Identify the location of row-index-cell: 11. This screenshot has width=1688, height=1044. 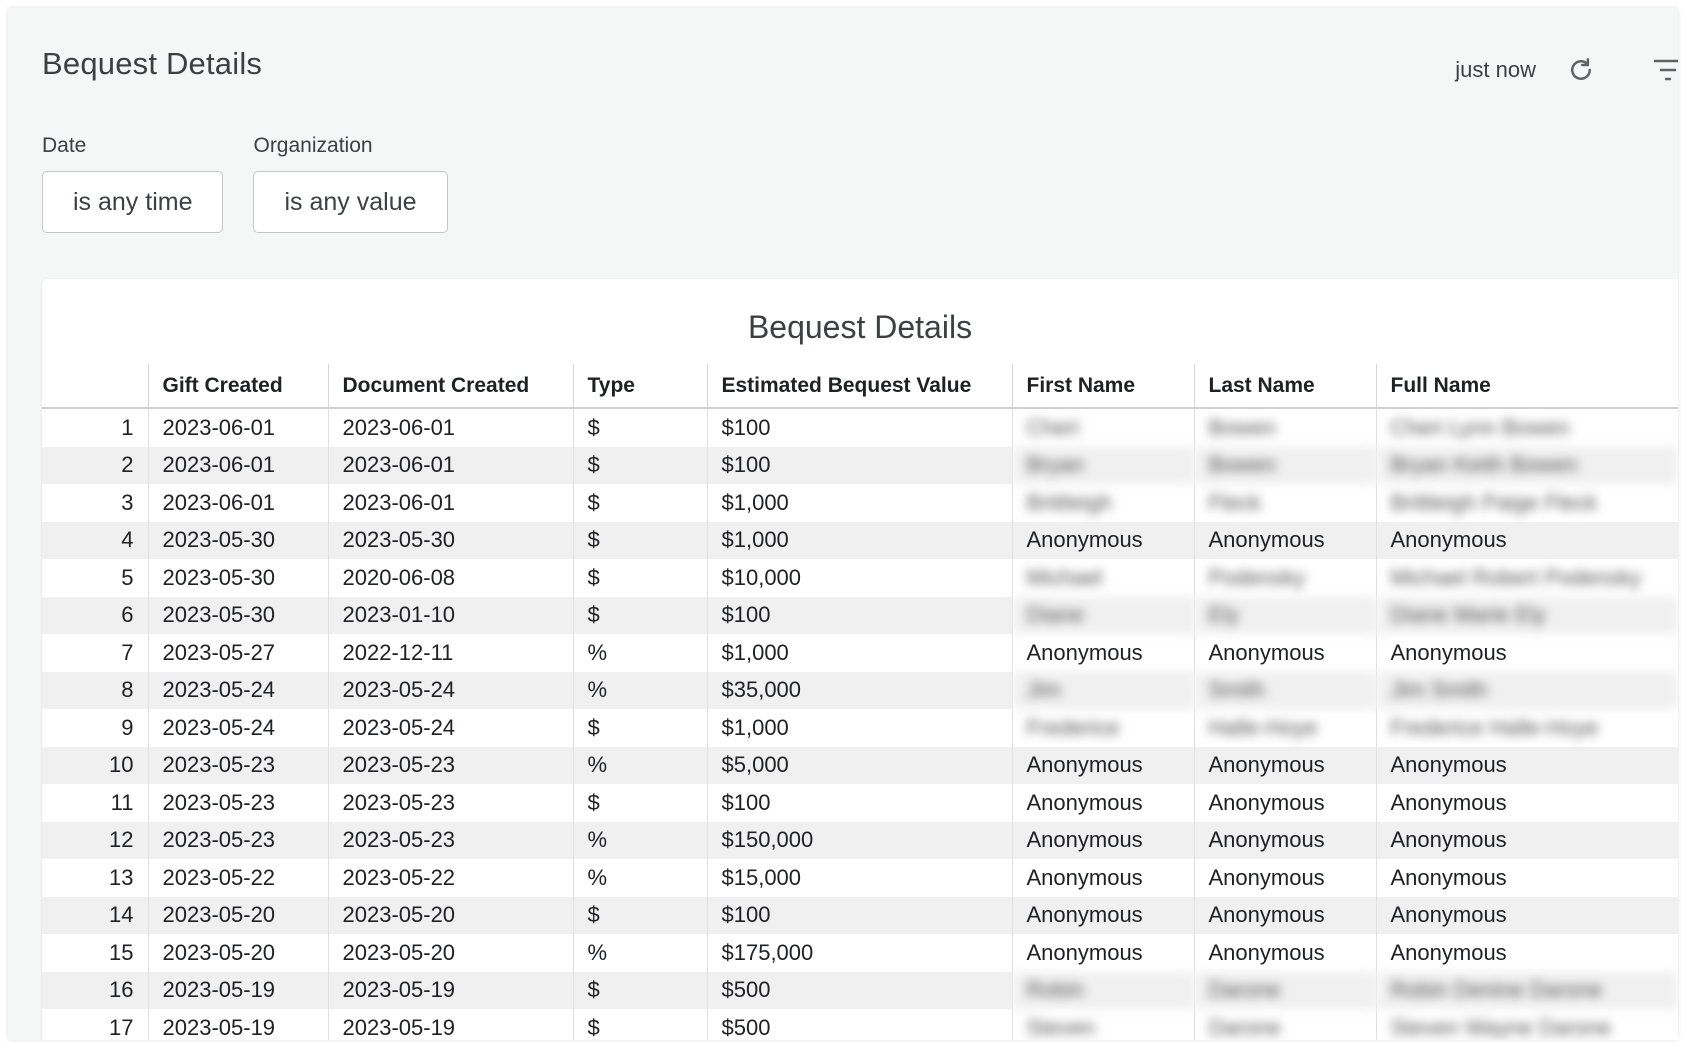
(122, 802).